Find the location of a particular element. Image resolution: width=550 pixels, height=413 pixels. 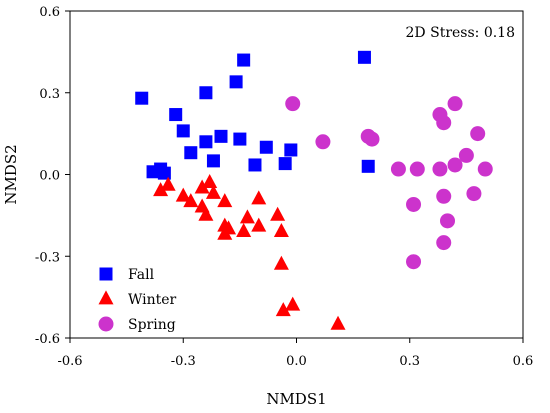

legend: Fall Winter Spring is located at coordinates (137, 300).